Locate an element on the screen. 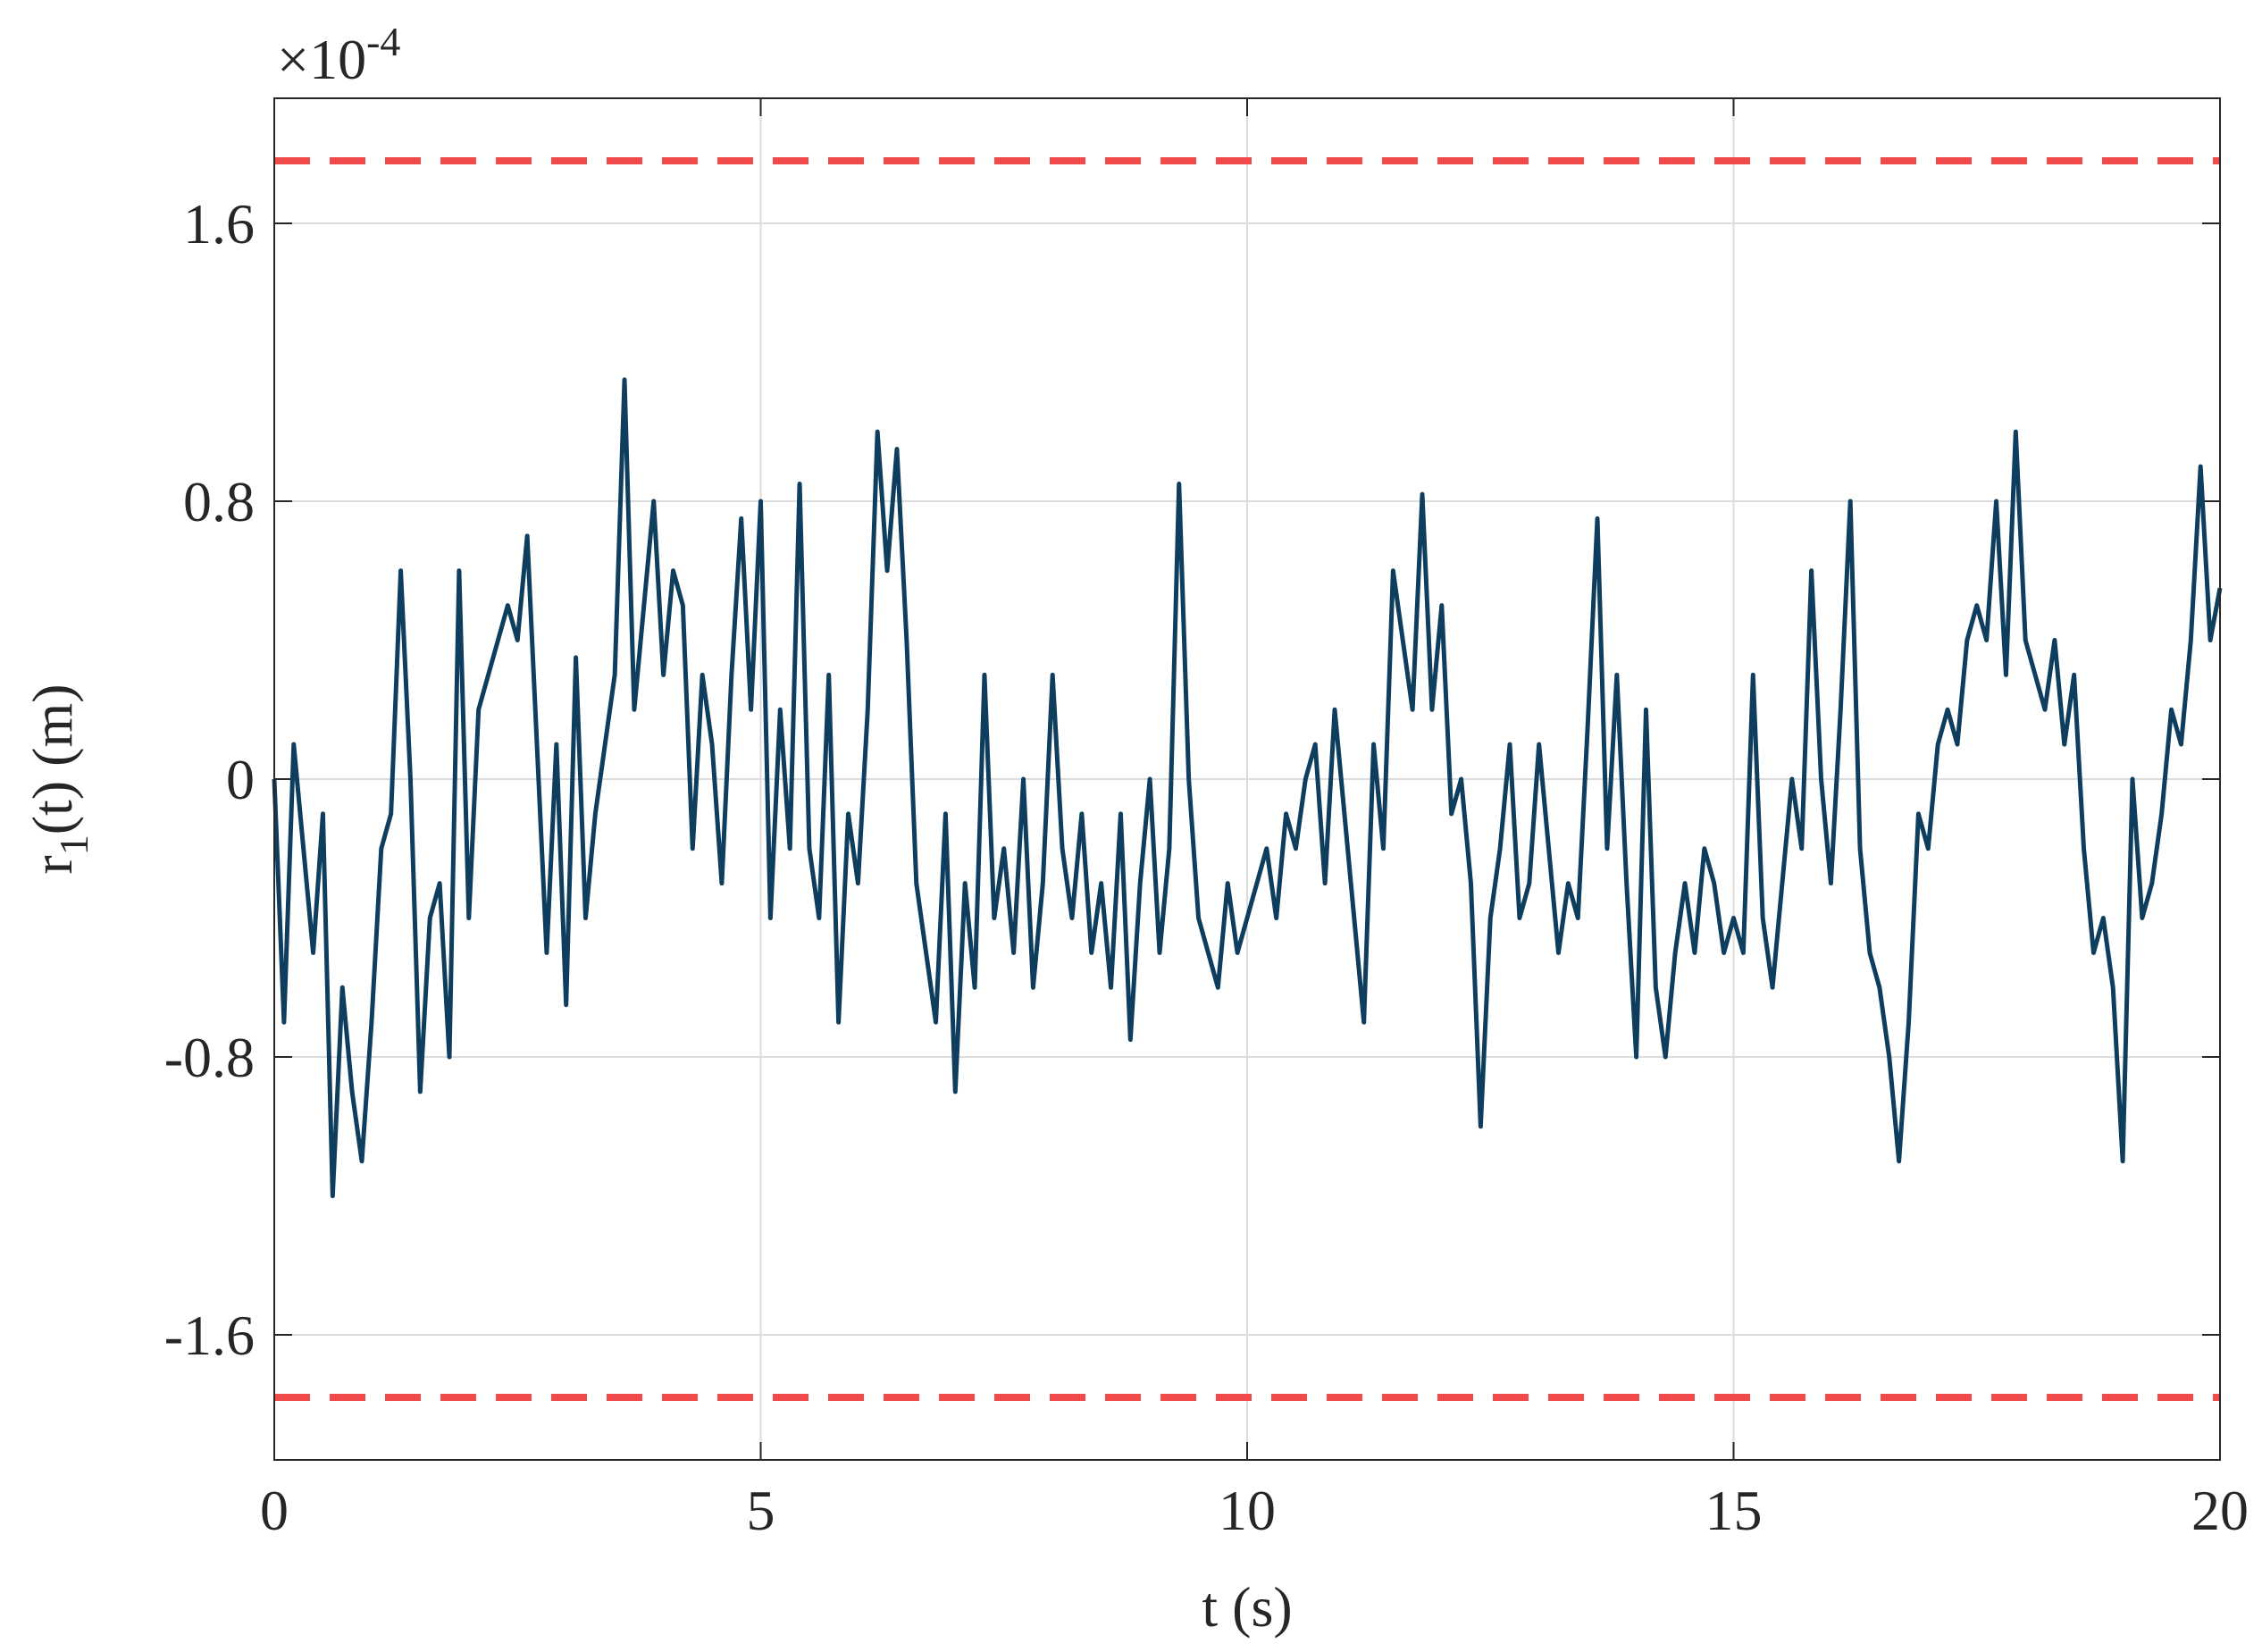  x-tick-label: 20 is located at coordinates (2220, 1510).